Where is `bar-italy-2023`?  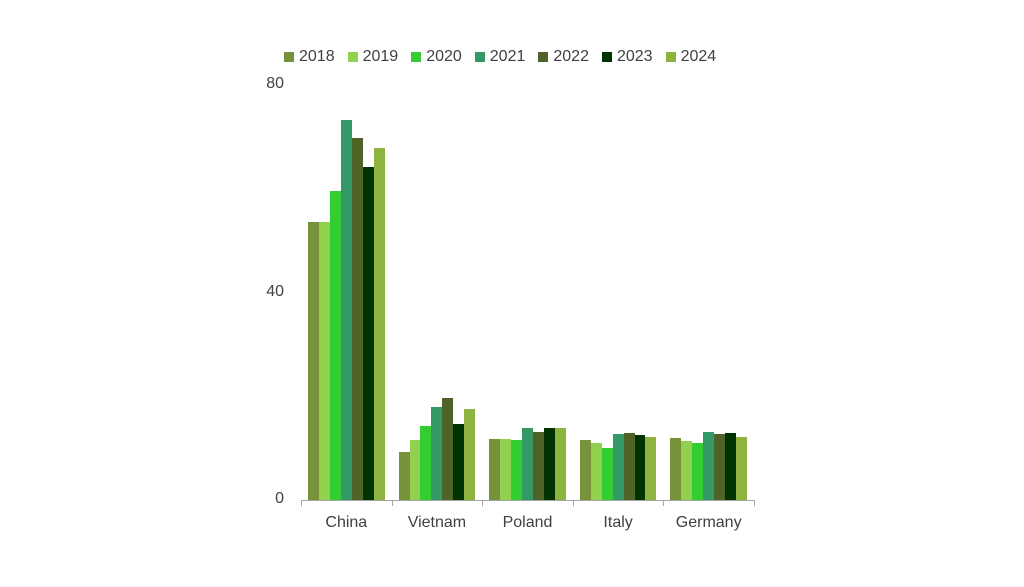
bar-italy-2023 is located at coordinates (640, 467).